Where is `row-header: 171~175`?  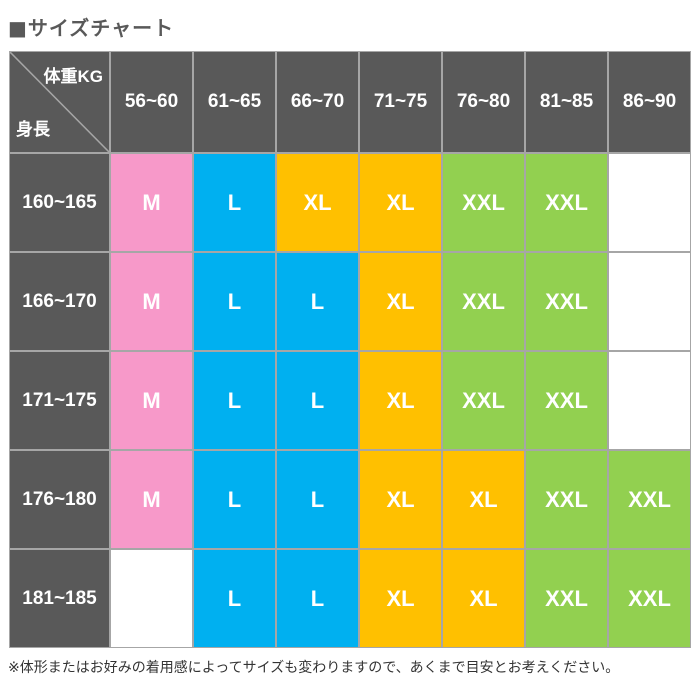 row-header: 171~175 is located at coordinates (59, 400).